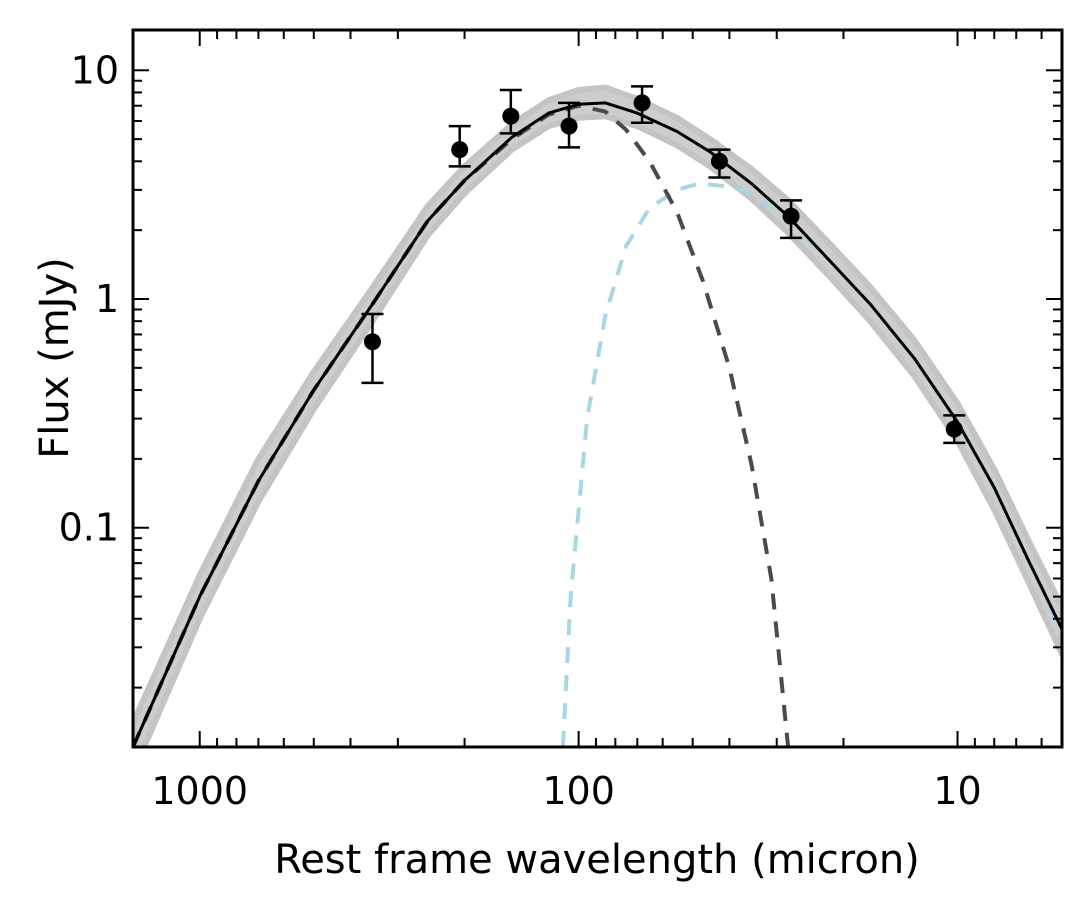  What do you see at coordinates (957, 791) in the screenshot?
I see `x-tick-label: 10` at bounding box center [957, 791].